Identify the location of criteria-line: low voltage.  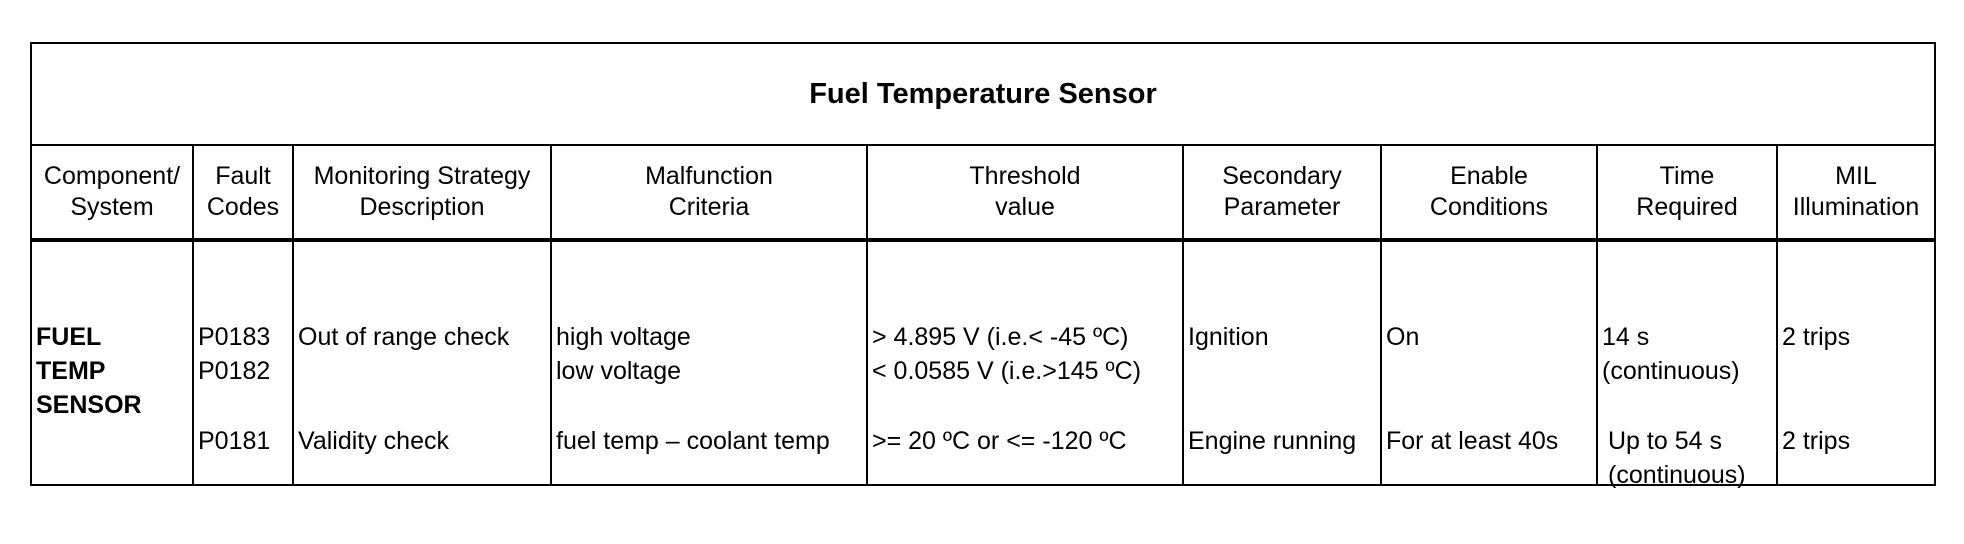
(619, 371).